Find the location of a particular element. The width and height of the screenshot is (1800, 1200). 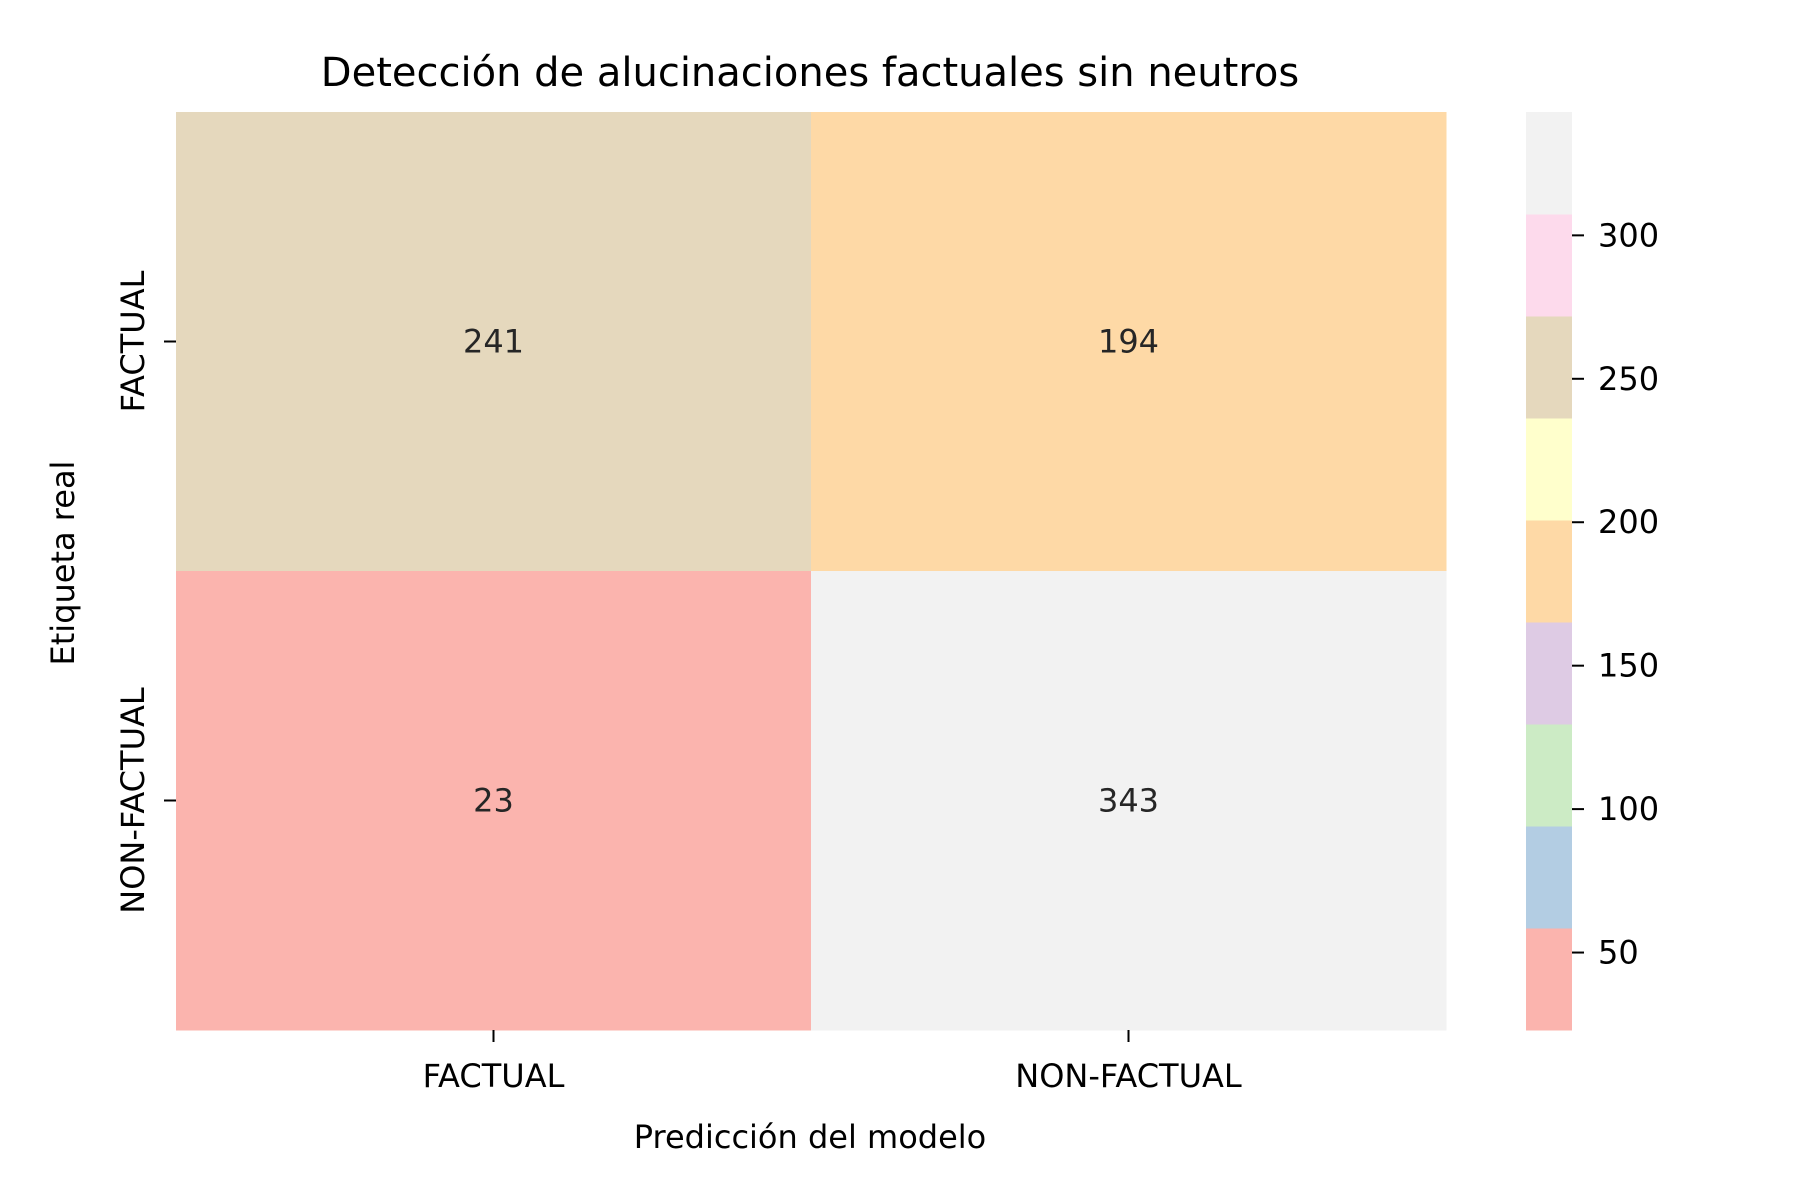

colorbar-tick-label: 50 is located at coordinates (1618, 953).